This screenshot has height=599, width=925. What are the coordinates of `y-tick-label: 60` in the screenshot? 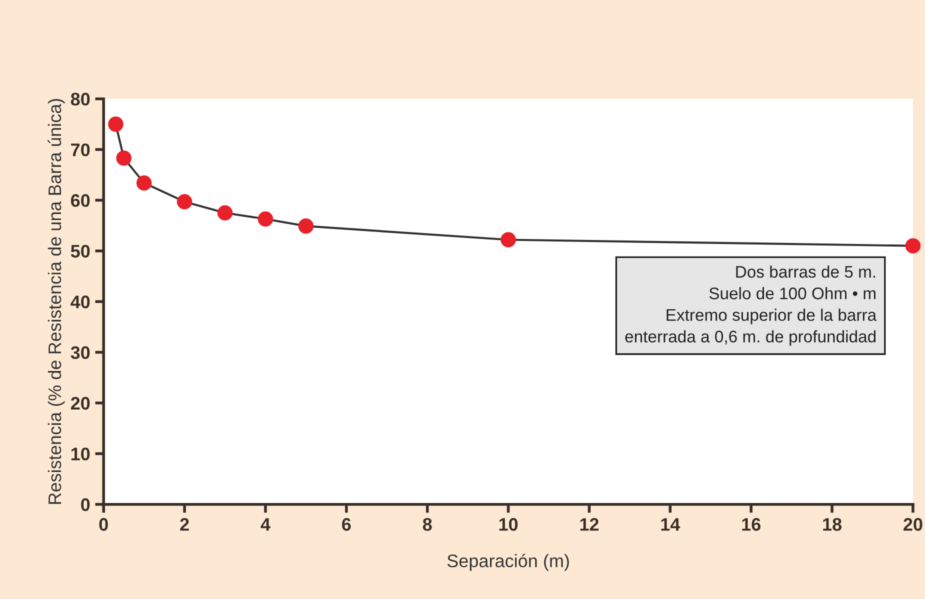 It's located at (80, 200).